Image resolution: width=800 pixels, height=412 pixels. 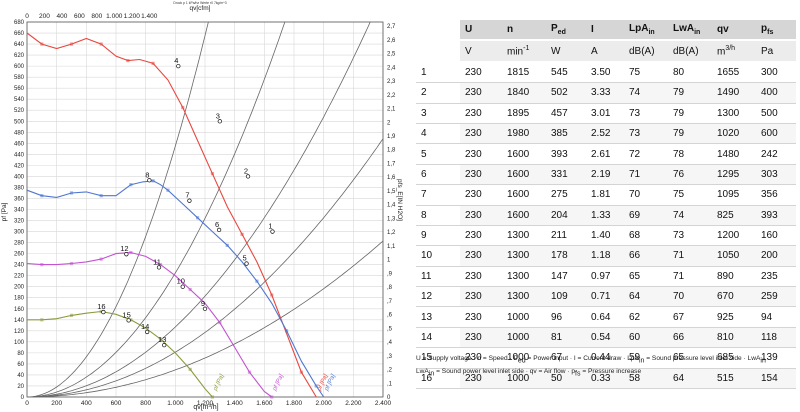 I want to click on operating-point-label: 4, so click(x=176, y=60).